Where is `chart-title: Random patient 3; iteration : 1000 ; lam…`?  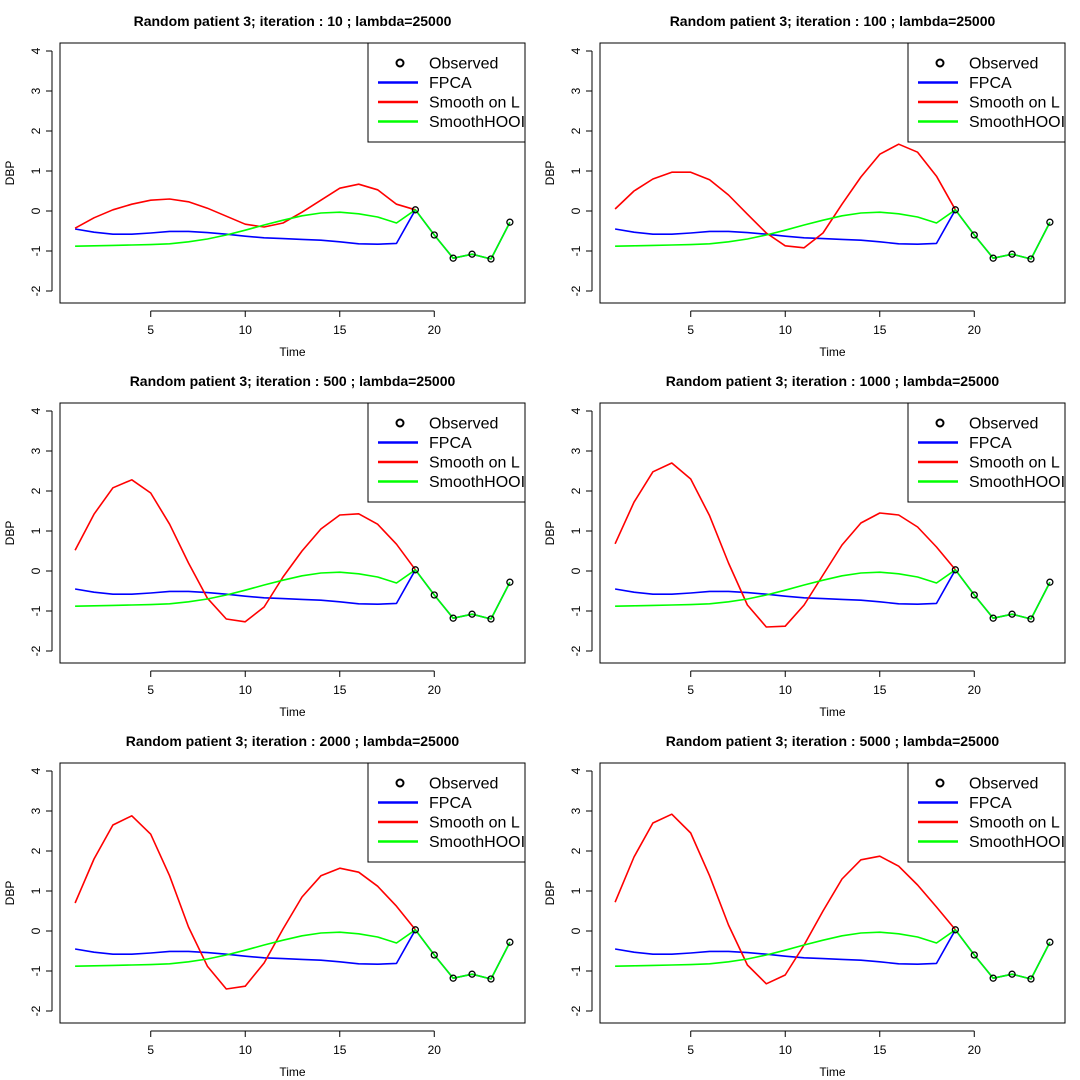
chart-title: Random patient 3; iteration : 1000 ; lam… is located at coordinates (833, 381).